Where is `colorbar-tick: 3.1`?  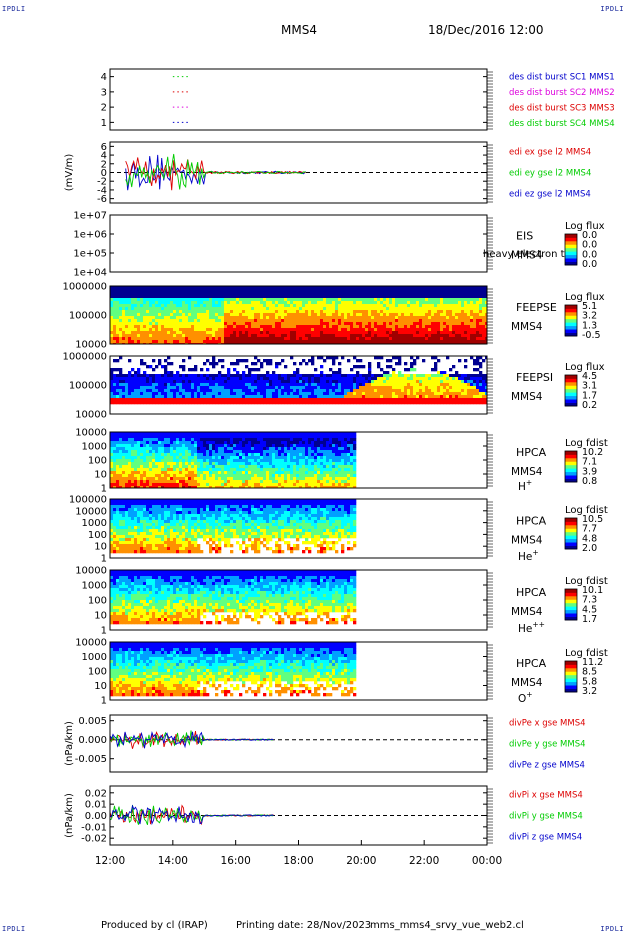 colorbar-tick: 3.1 is located at coordinates (589, 386).